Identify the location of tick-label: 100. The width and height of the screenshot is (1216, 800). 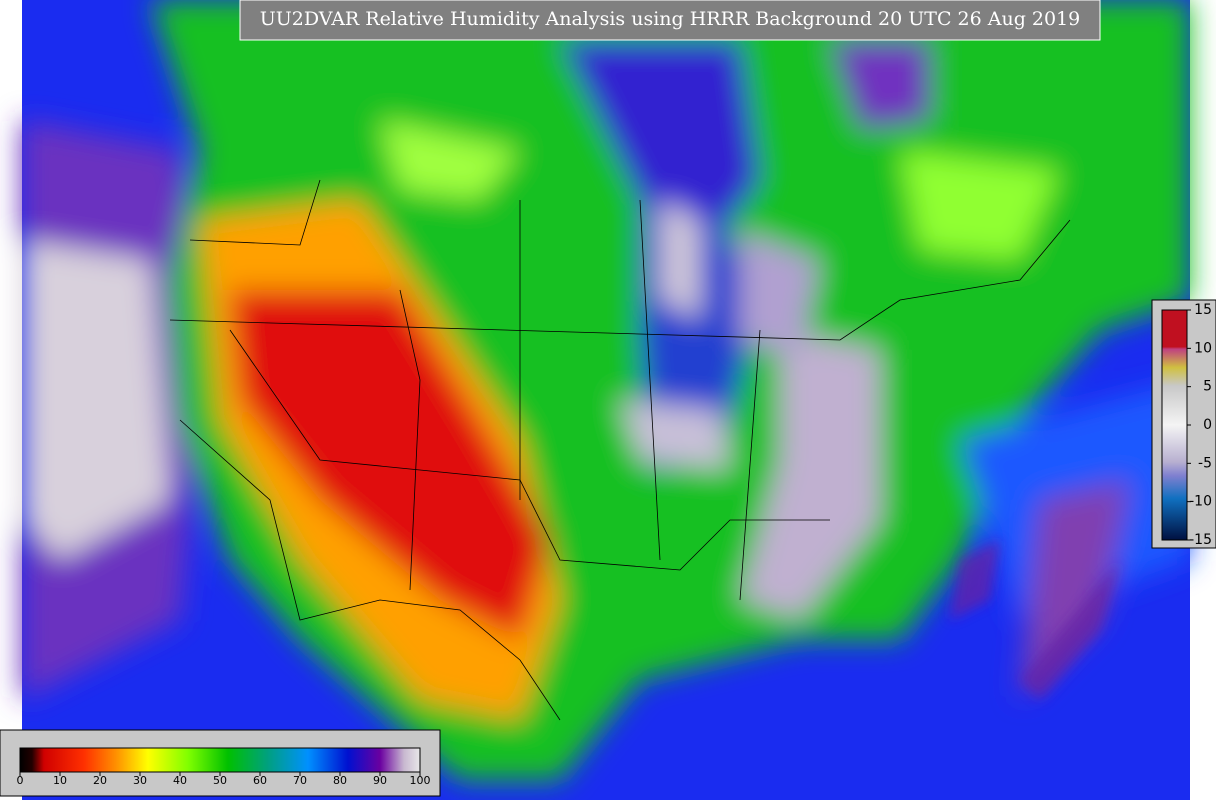
(420, 780).